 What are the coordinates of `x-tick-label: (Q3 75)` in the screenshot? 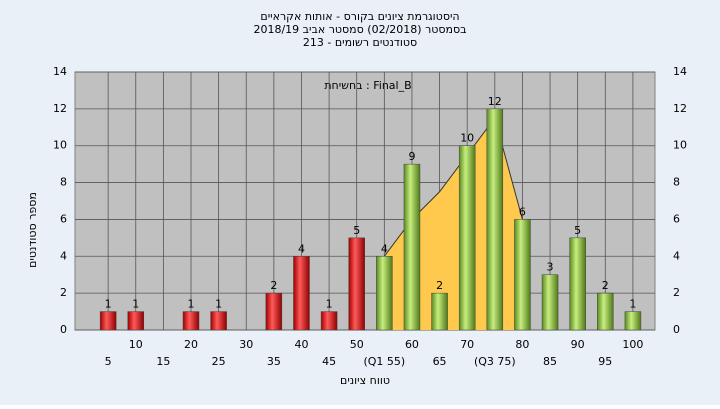 It's located at (495, 361).